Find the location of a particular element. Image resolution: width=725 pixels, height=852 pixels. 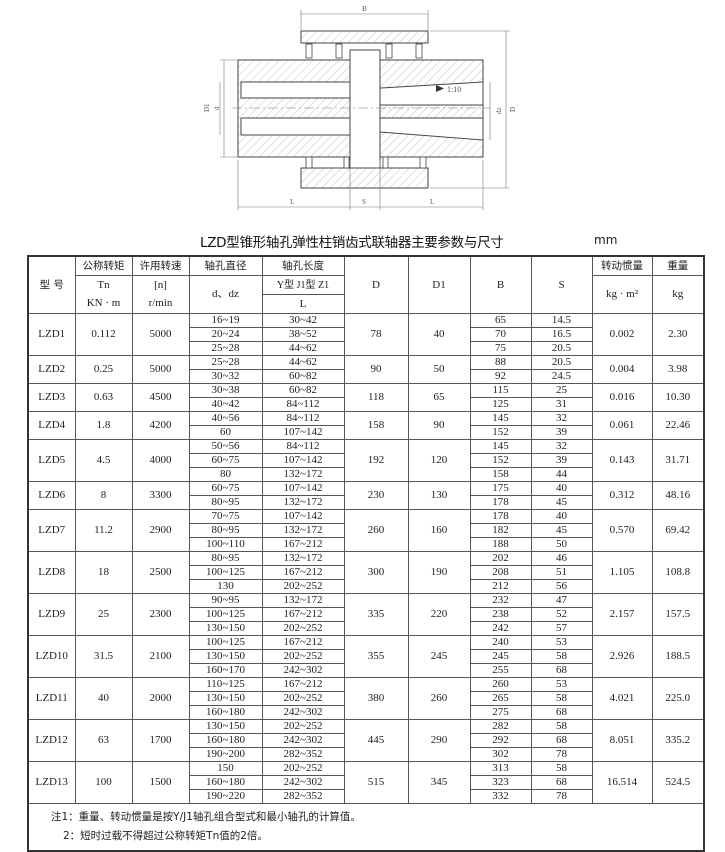

model-name: LZD5 is located at coordinates (51, 460).